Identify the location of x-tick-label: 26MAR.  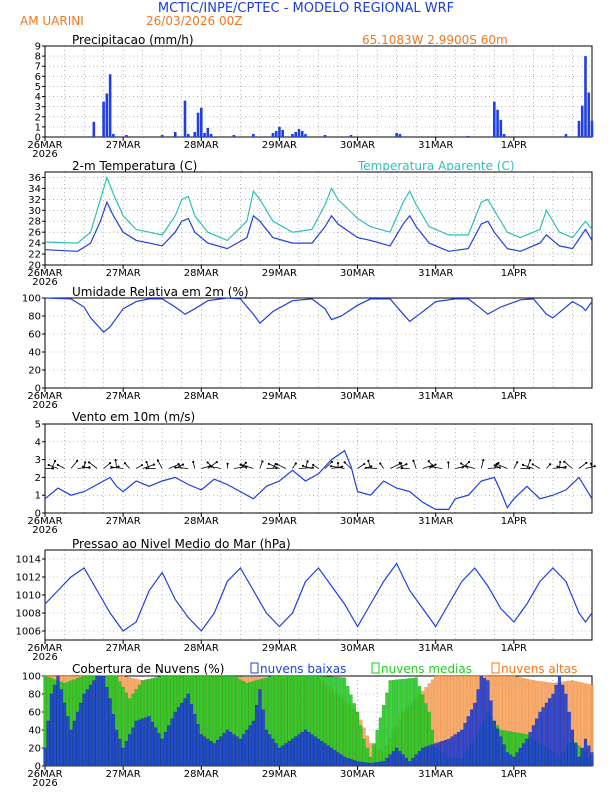
(44, 273).